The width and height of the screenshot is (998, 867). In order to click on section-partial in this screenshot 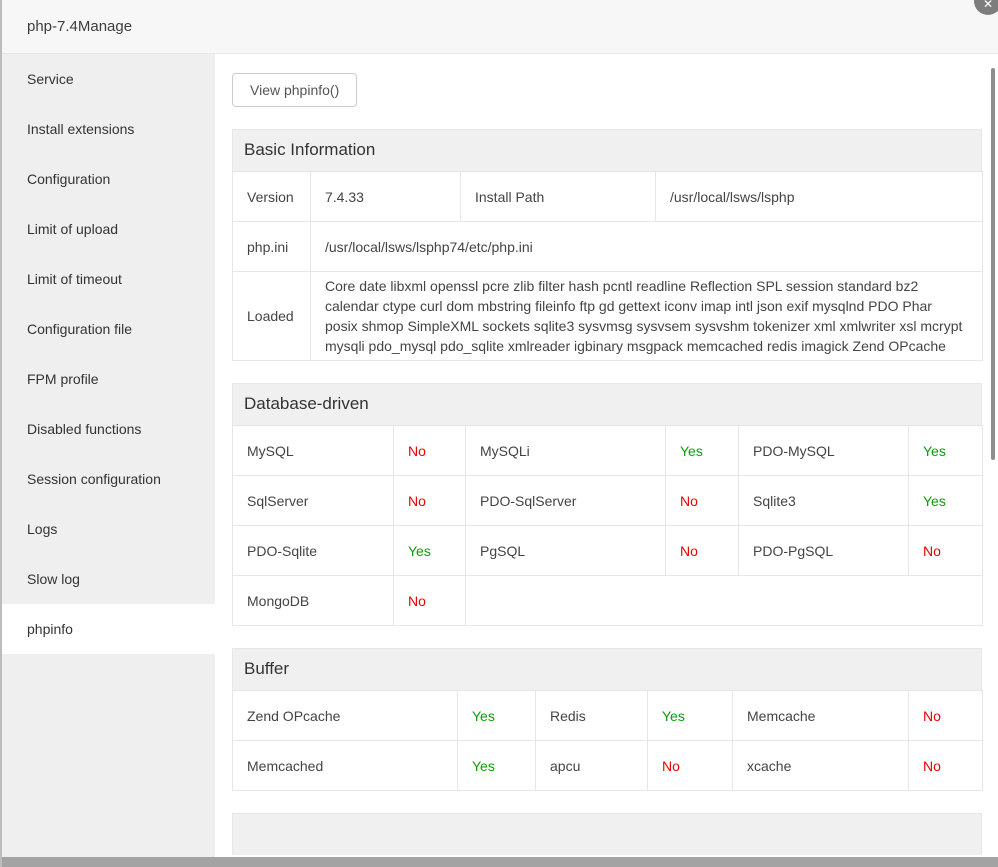, I will do `click(607, 834)`.